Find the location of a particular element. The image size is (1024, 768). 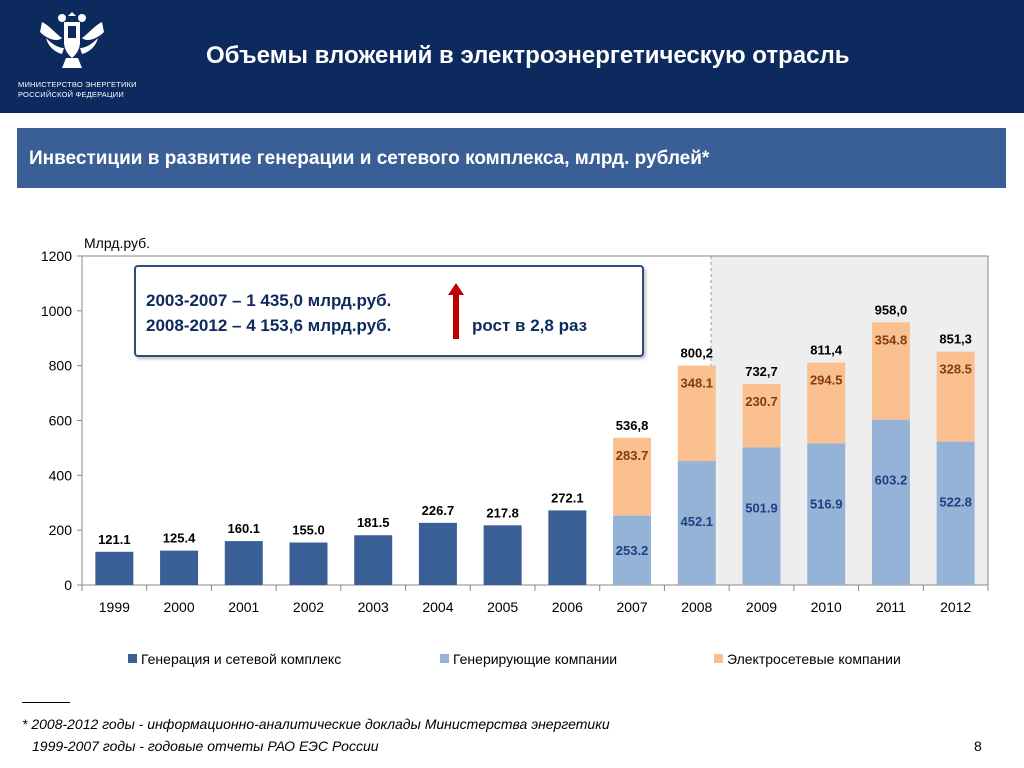

data-label: 328.5 is located at coordinates (955, 369).